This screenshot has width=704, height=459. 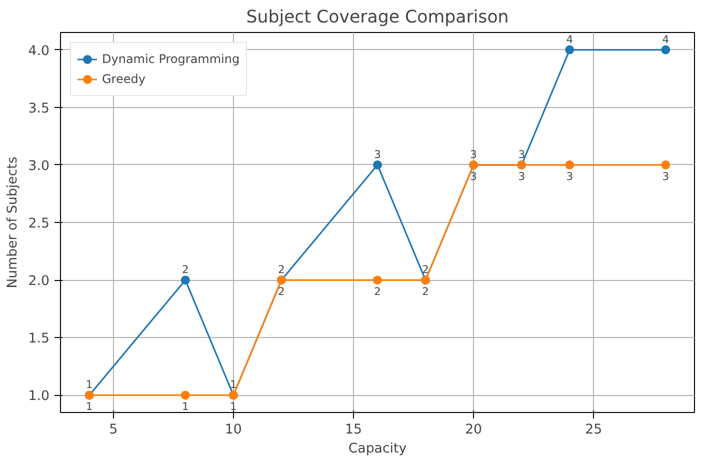 I want to click on y-axis-title: Number of Subjects, so click(x=12, y=222).